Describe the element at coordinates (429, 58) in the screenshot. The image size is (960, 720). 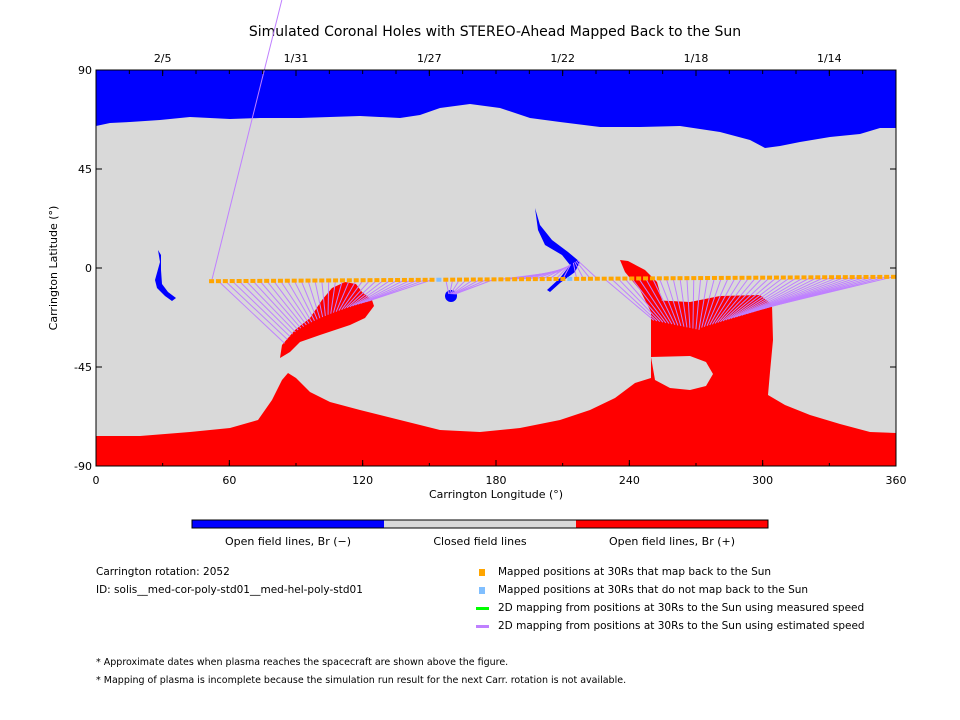
I see `date-tick-label: 1/27` at that location.